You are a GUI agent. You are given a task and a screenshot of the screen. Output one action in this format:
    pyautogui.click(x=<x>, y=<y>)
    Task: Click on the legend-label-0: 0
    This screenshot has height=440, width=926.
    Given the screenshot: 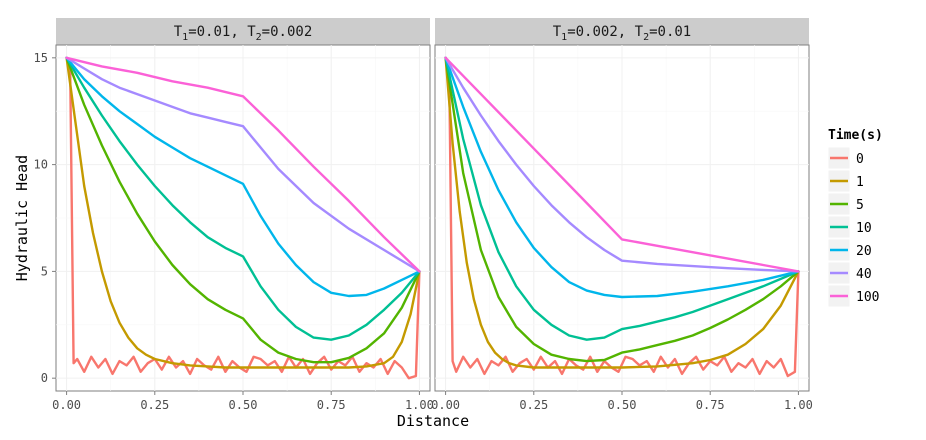 What is the action you would take?
    pyautogui.click(x=860, y=159)
    